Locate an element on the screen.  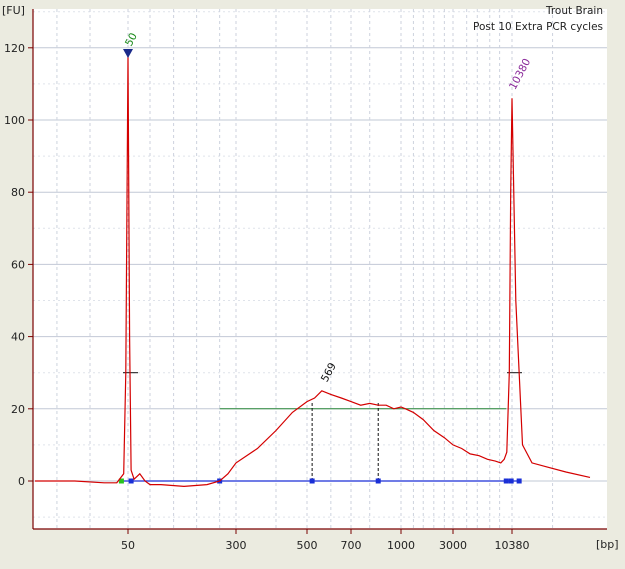
y-axis-label: [FU] is located at coordinates (13, 10).